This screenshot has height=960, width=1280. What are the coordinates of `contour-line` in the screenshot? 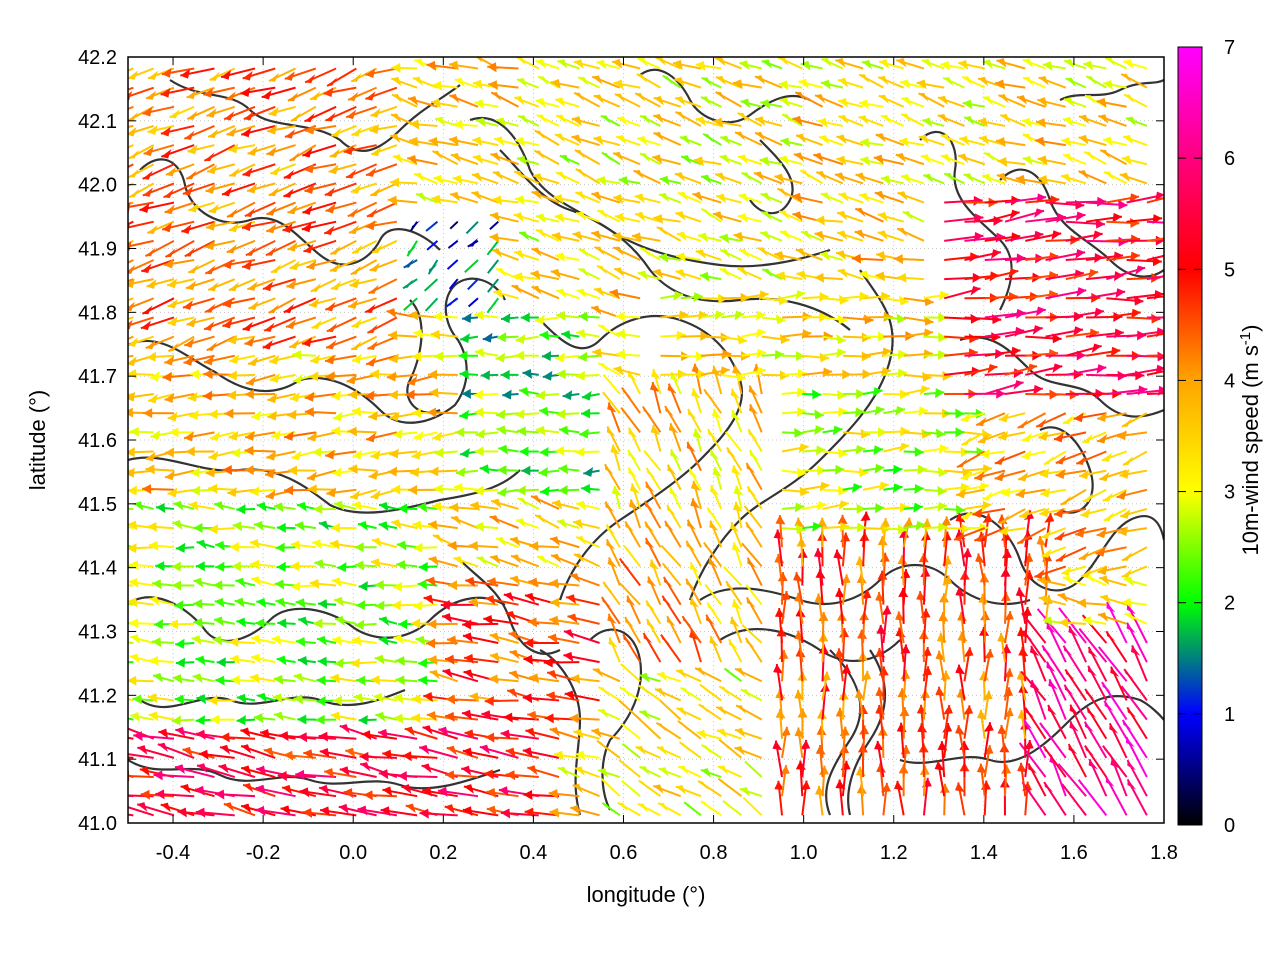 It's located at (317, 350).